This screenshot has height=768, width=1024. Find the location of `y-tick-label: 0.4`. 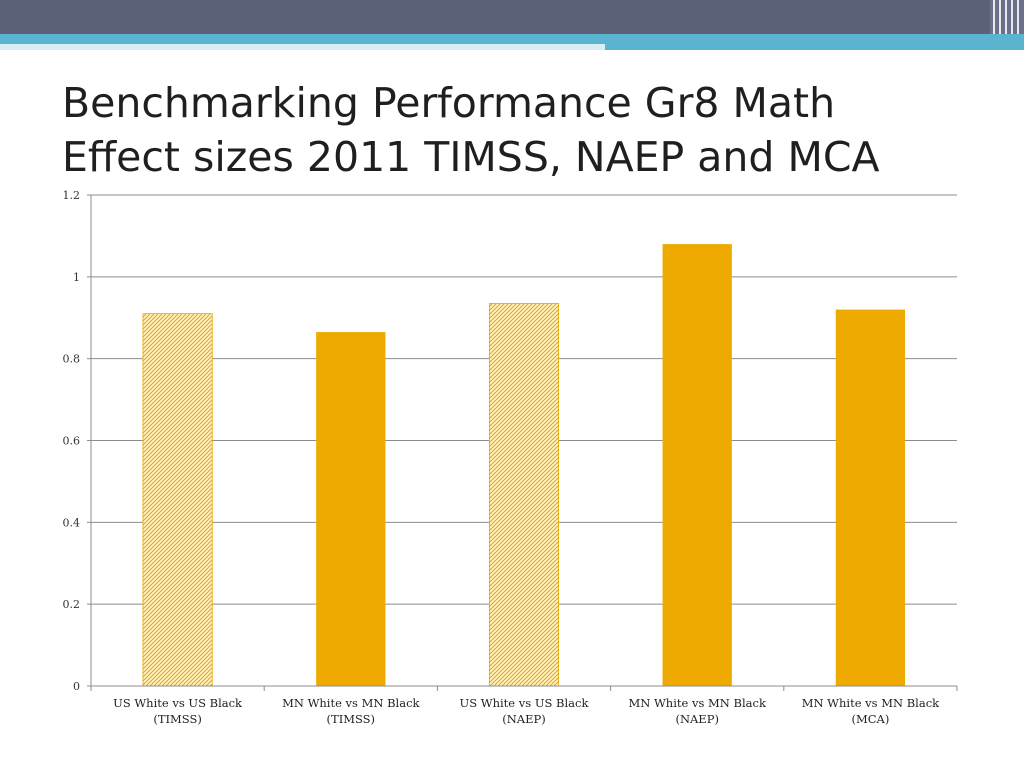

y-tick-label: 0.4 is located at coordinates (72, 522).